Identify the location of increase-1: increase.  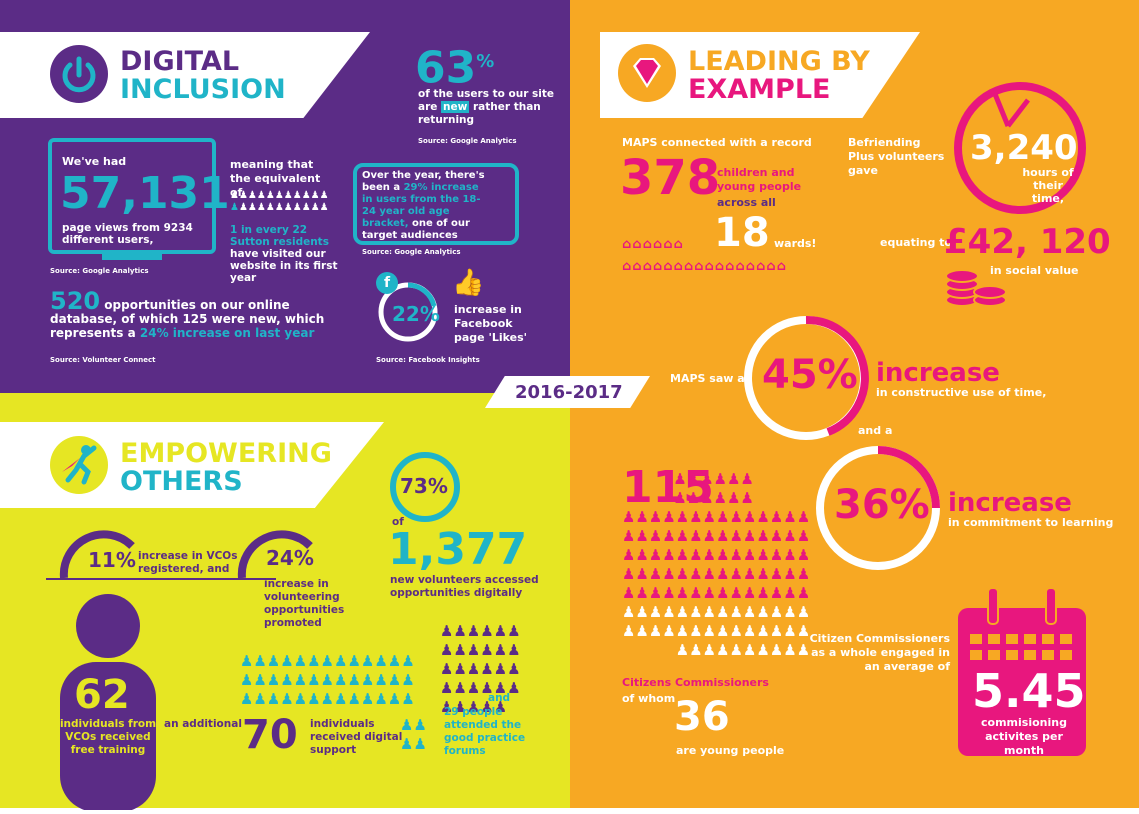
(938, 373).